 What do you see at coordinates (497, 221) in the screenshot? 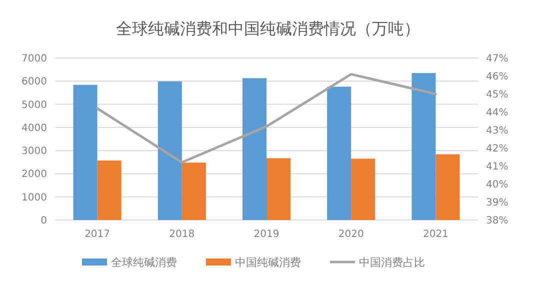
I see `y2-tick-label: 38%` at bounding box center [497, 221].